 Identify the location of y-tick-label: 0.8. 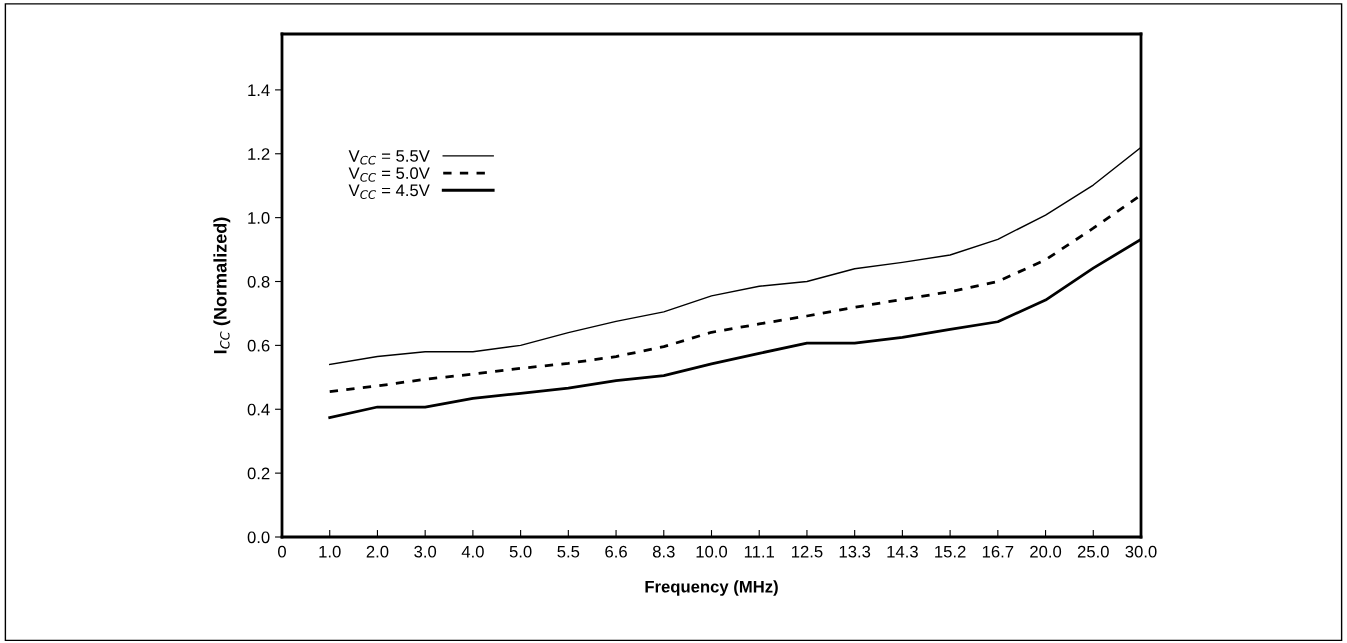
(258, 281).